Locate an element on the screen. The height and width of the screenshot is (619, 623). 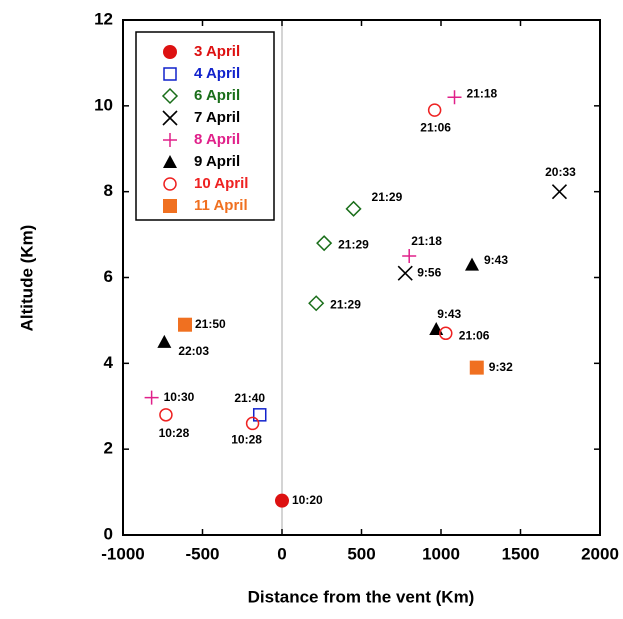
point-label: 10:30 is located at coordinates (179, 397).